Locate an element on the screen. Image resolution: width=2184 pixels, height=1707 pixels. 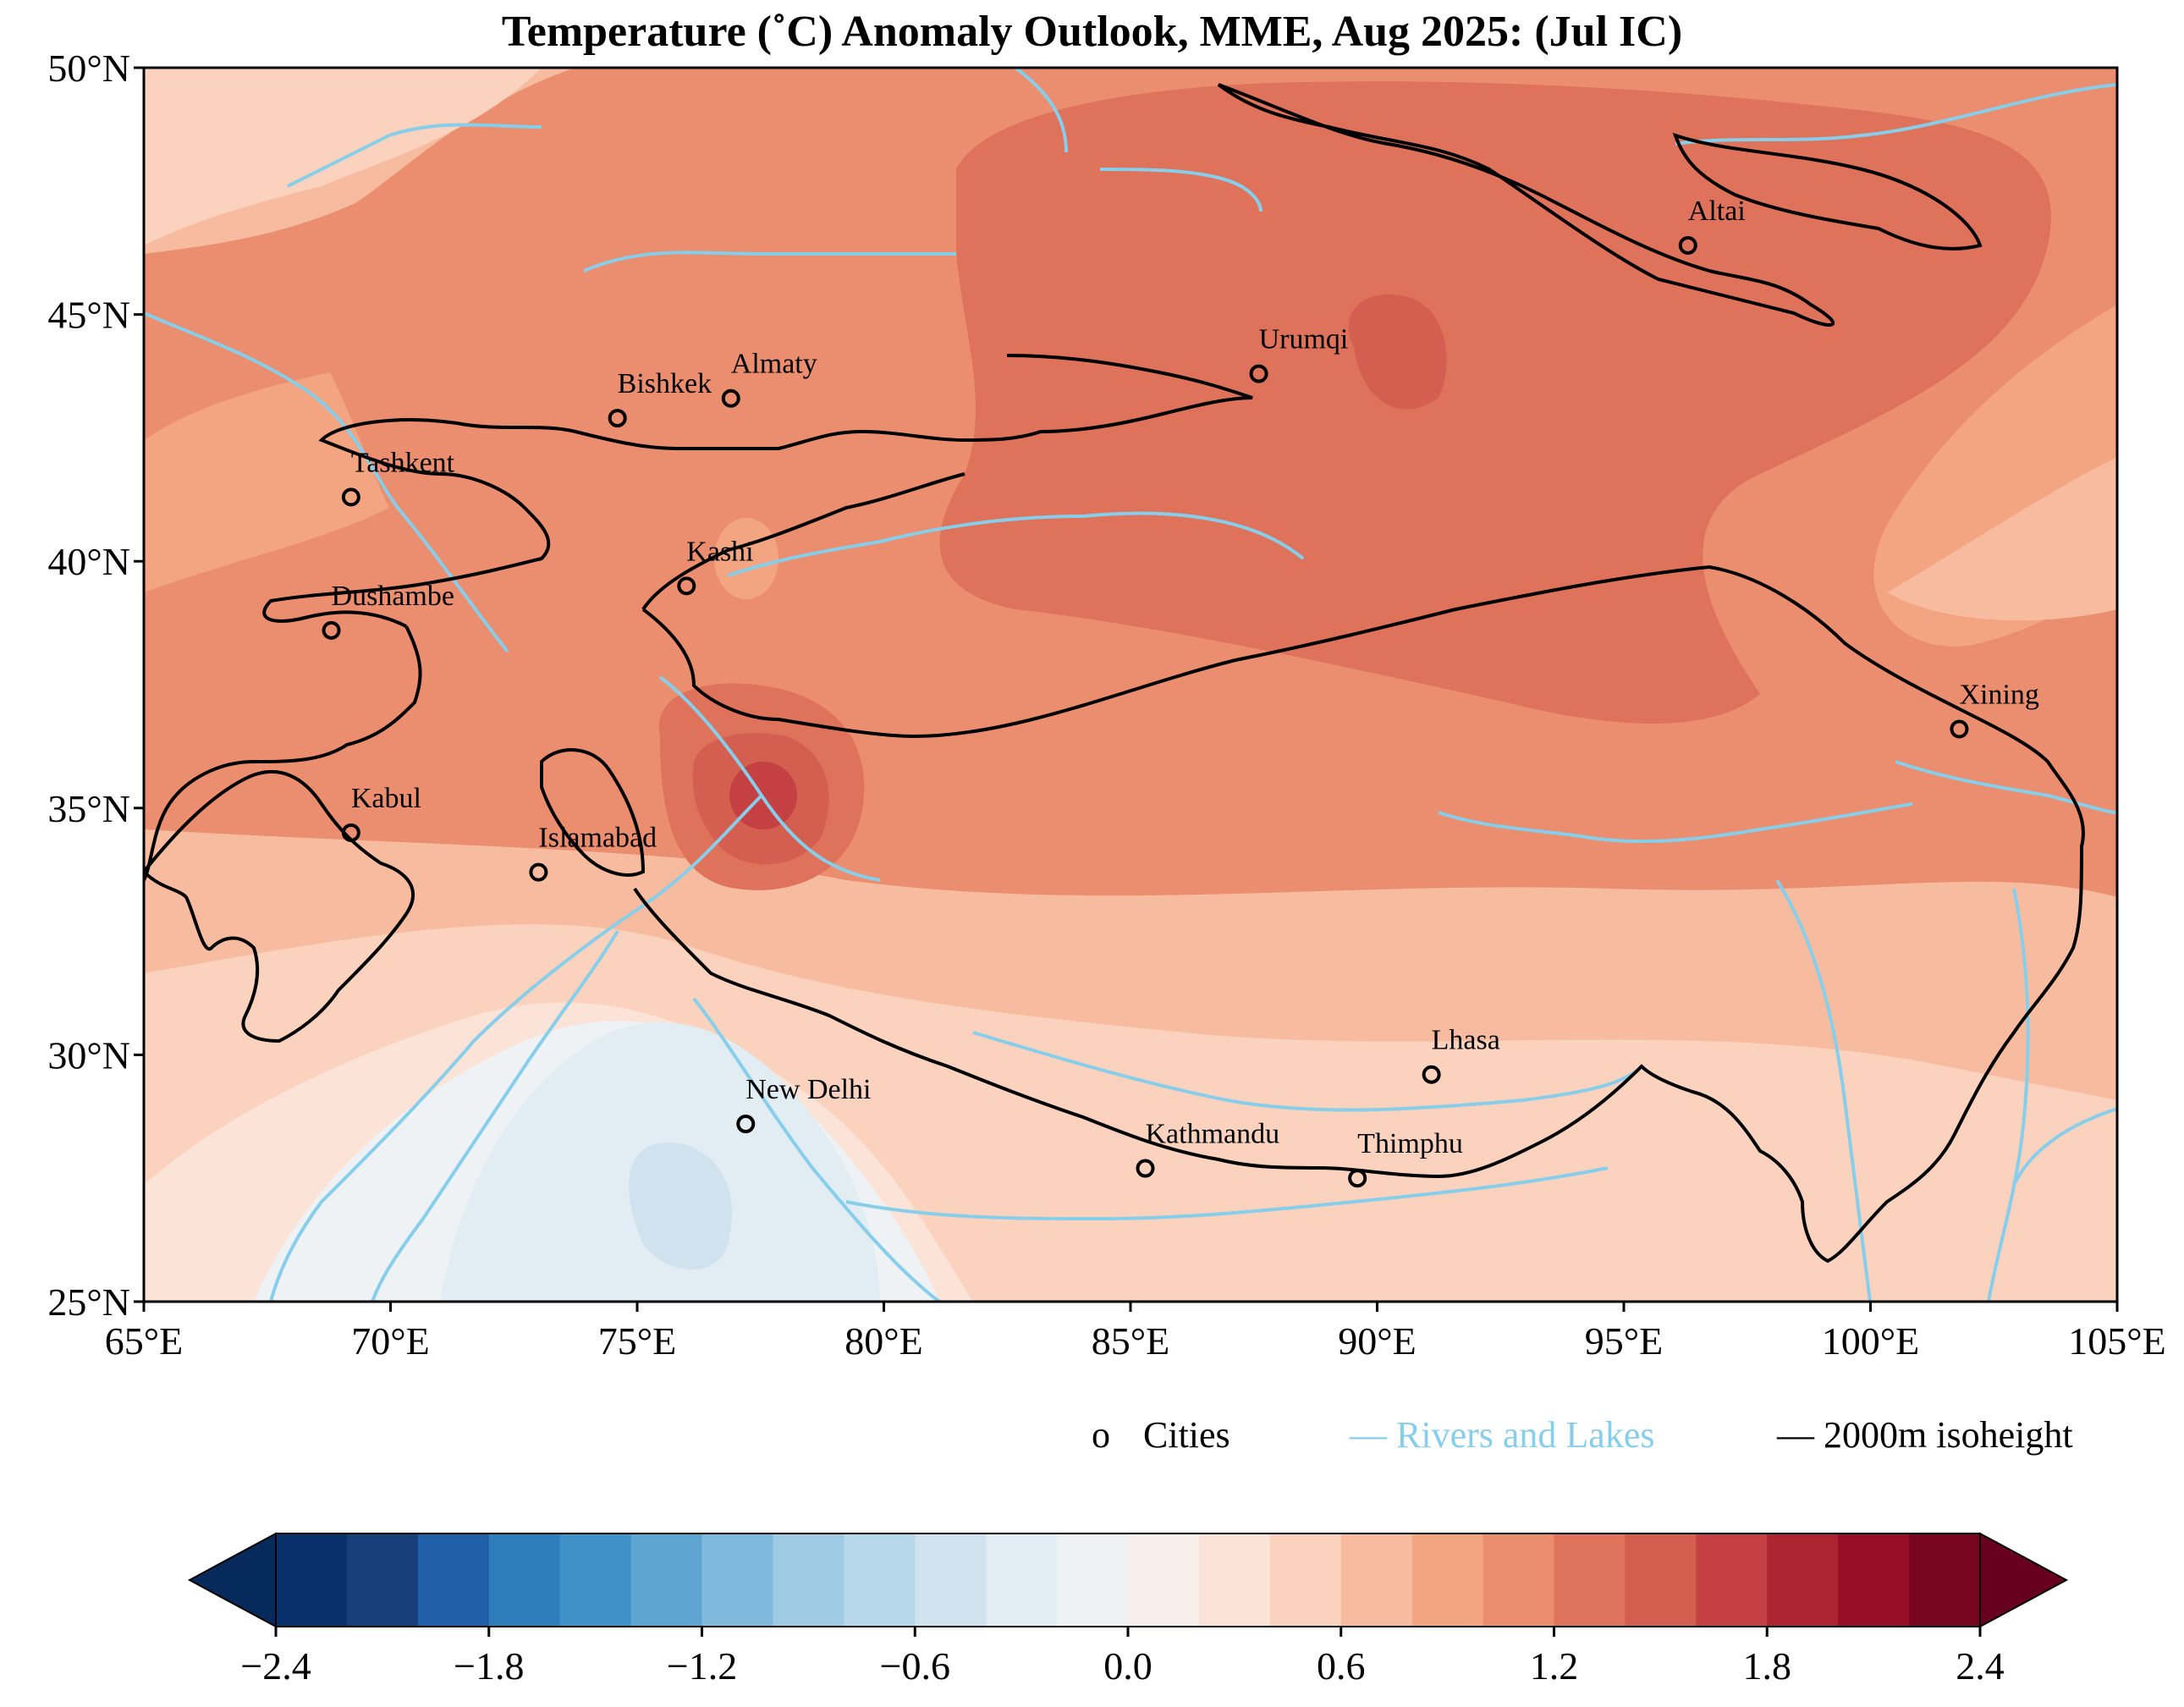
city-label: Kashi is located at coordinates (719, 551).